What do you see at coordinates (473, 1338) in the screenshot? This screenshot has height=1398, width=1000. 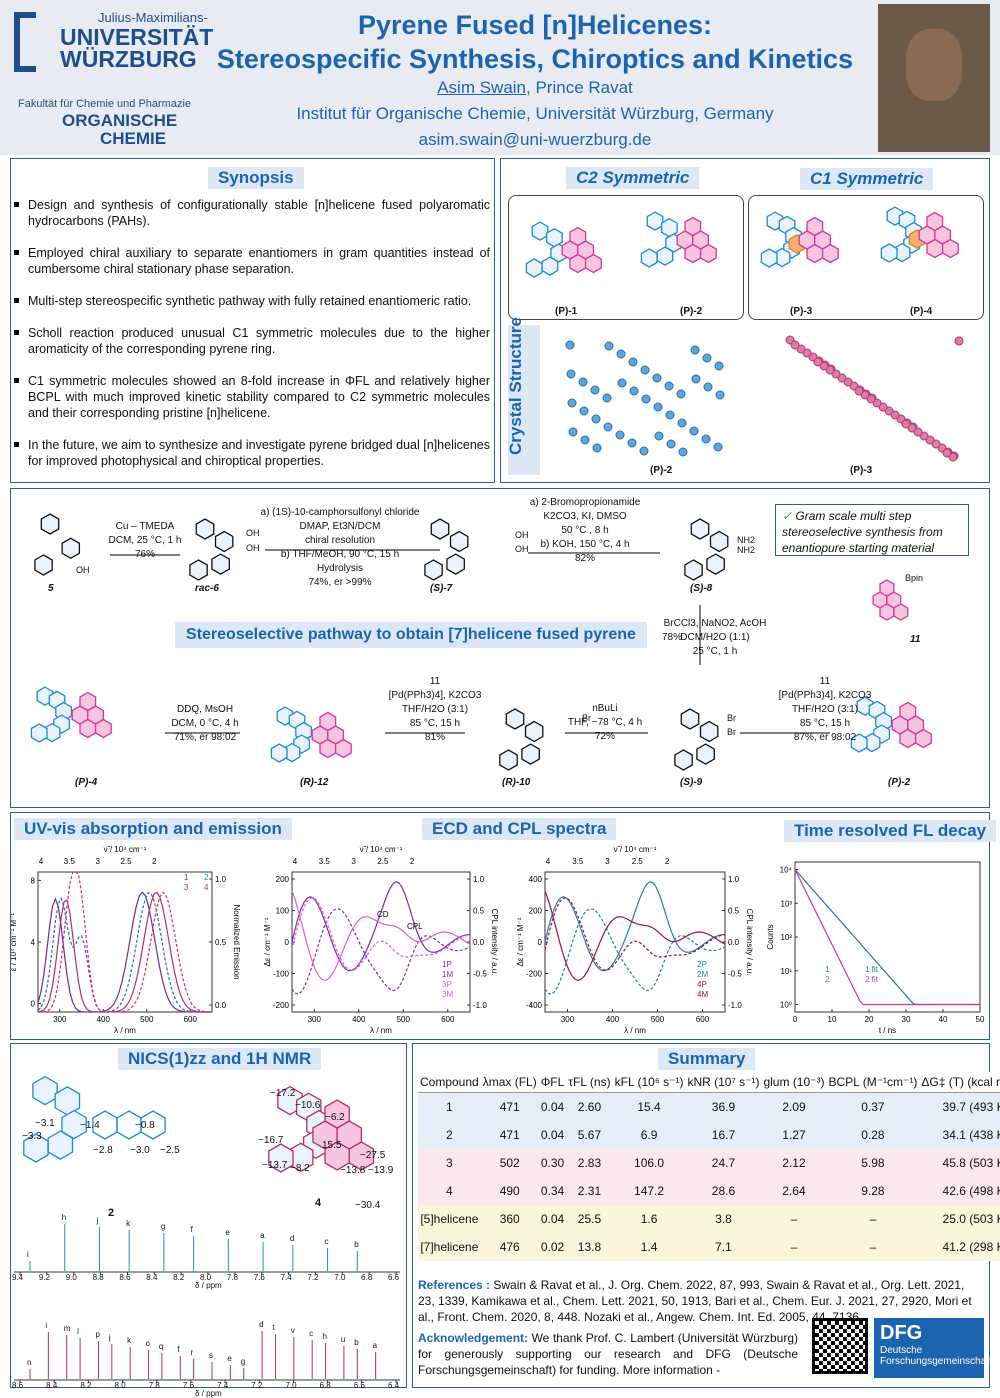 I see `ack-label: Acknowledgement:` at bounding box center [473, 1338].